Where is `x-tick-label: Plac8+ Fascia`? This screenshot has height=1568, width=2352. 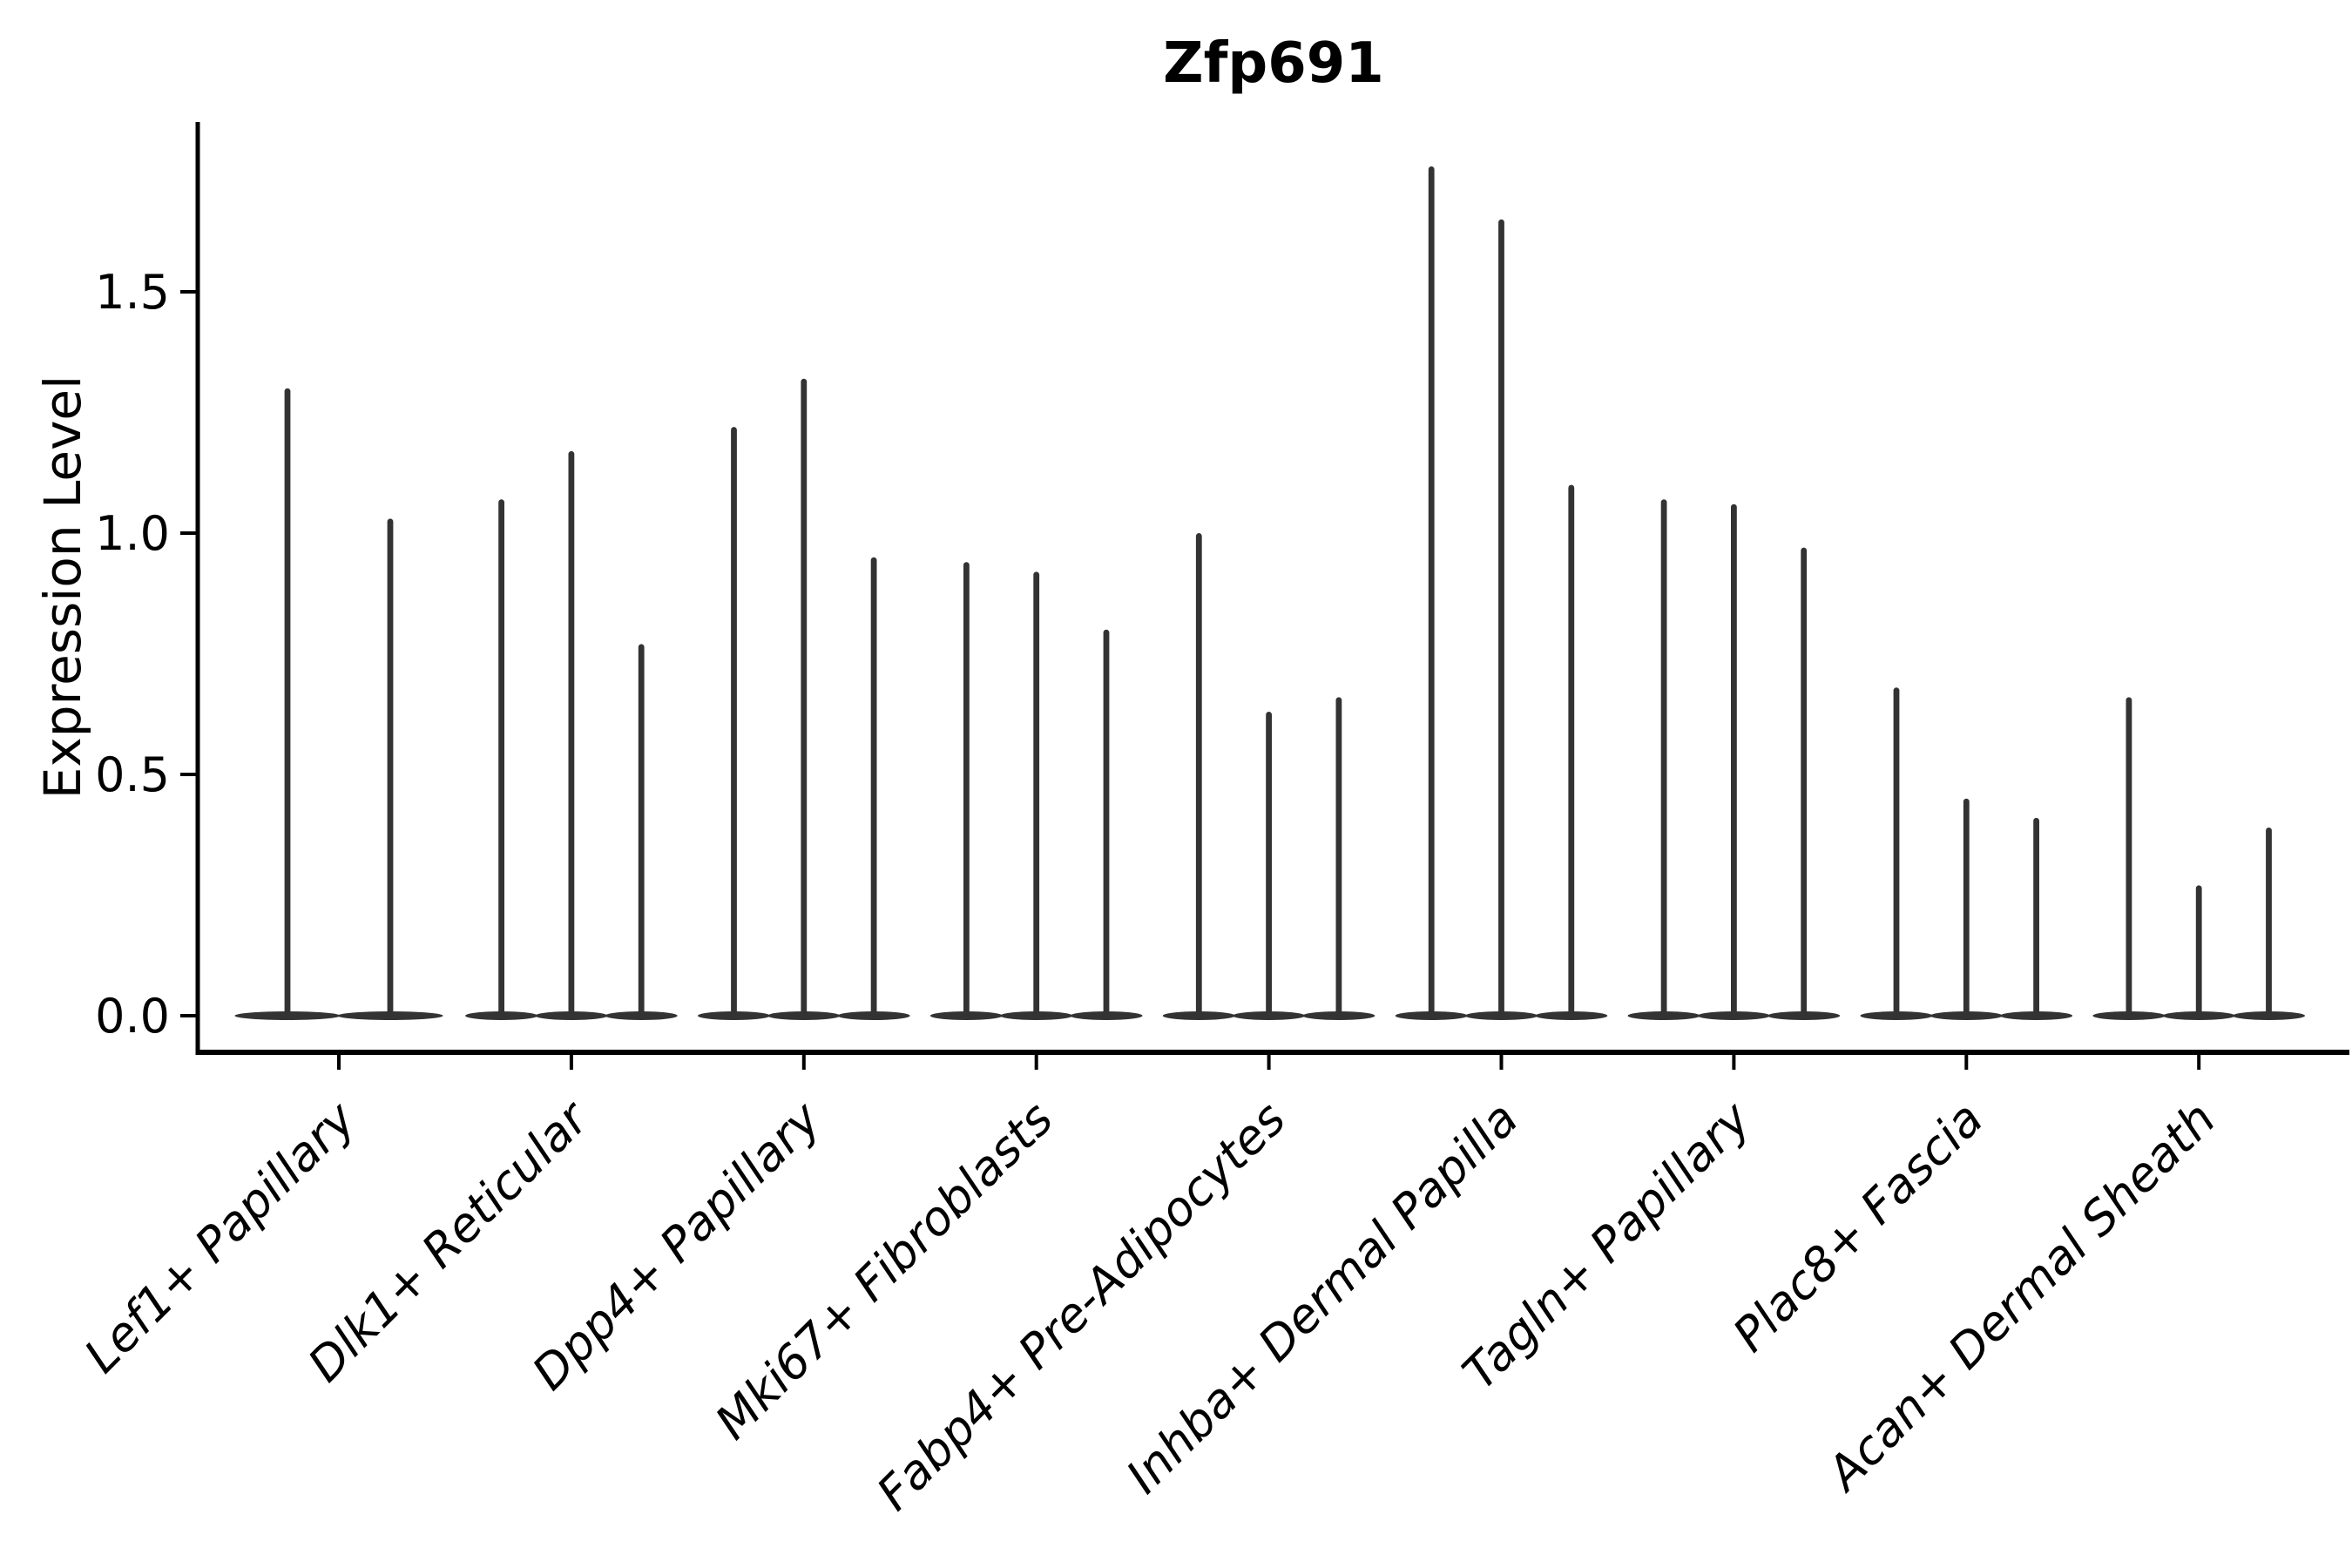 x-tick-label: Plac8+ Fascia is located at coordinates (1857, 1227).